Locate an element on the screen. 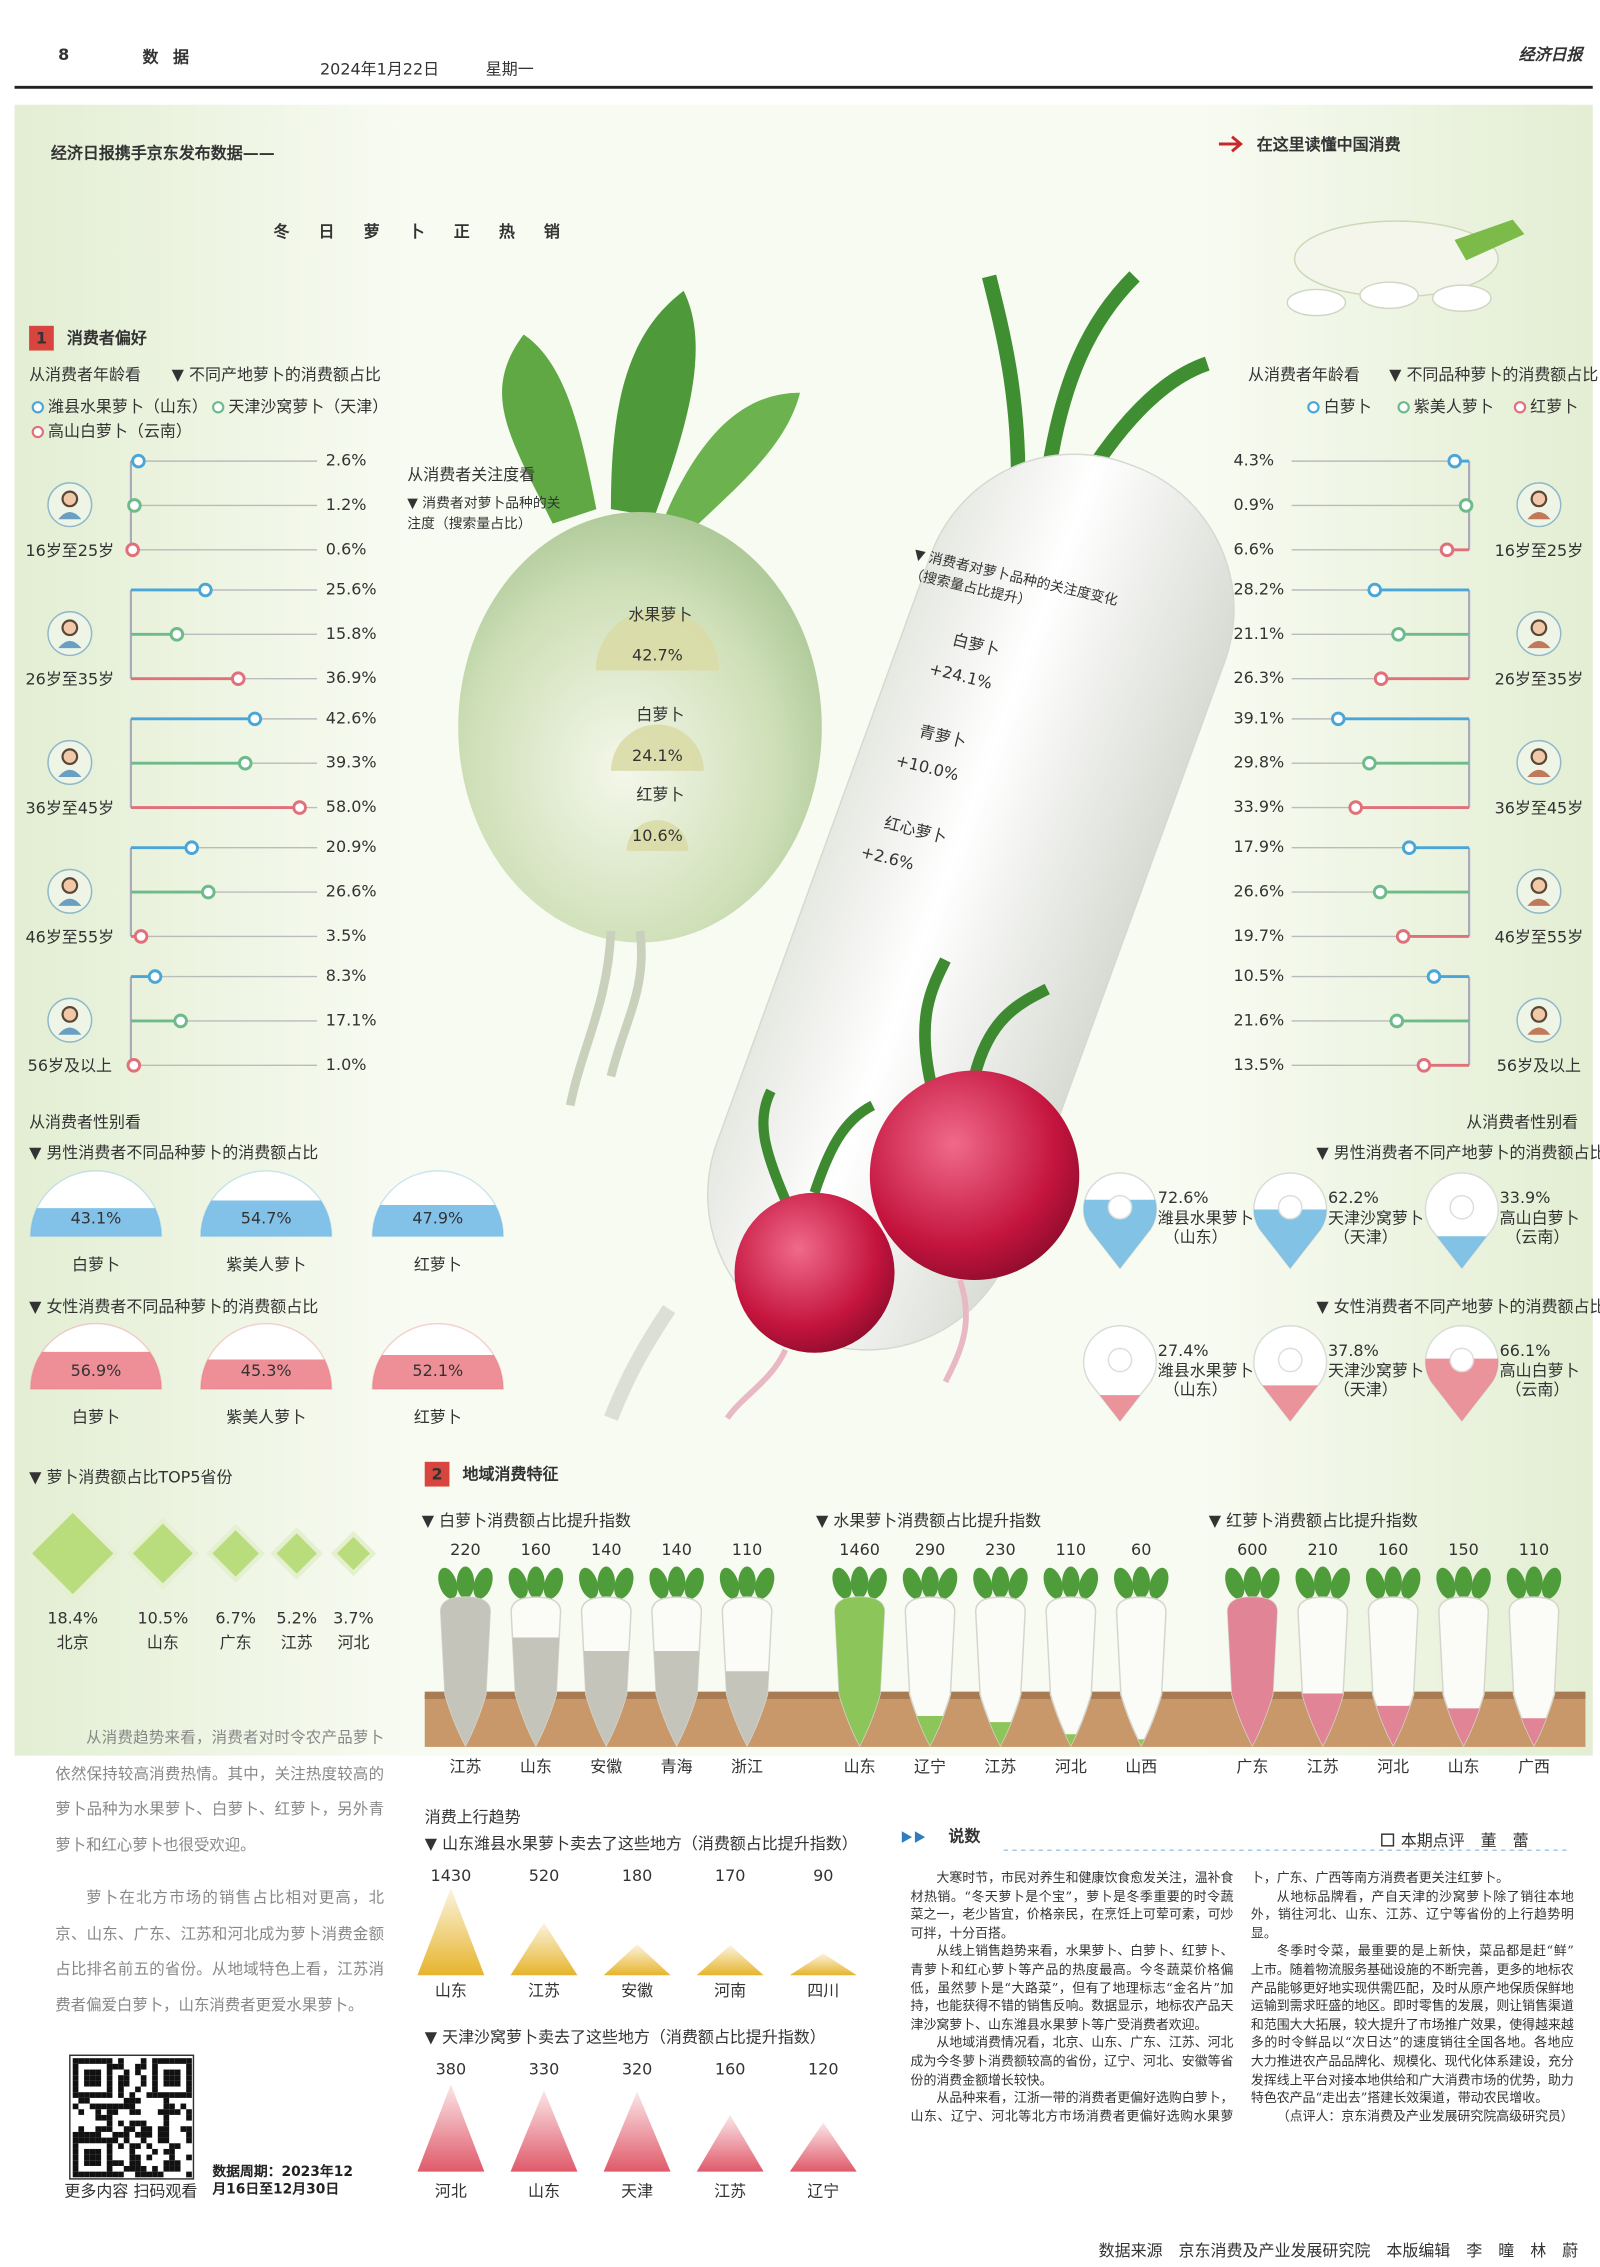 Image resolution: width=1600 pixels, height=2267 pixels. chart-subtitle: ▼ 女性消费者不同品种萝卜的消费额占比 is located at coordinates (173, 1306).